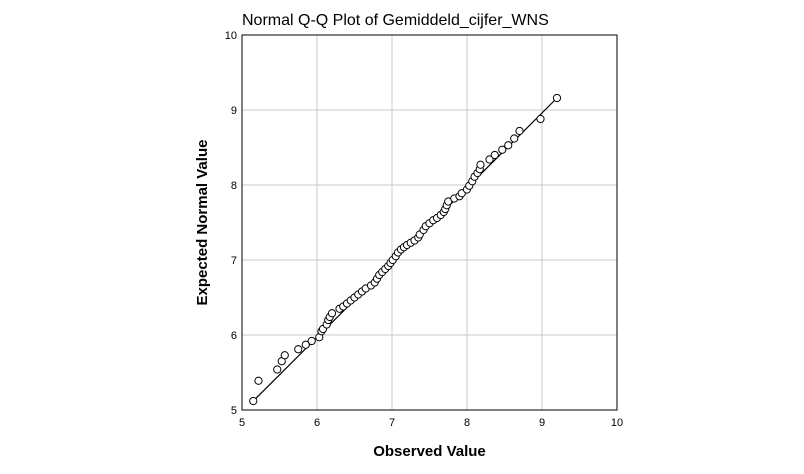  I want to click on y-tick-label: 10, so click(231, 36).